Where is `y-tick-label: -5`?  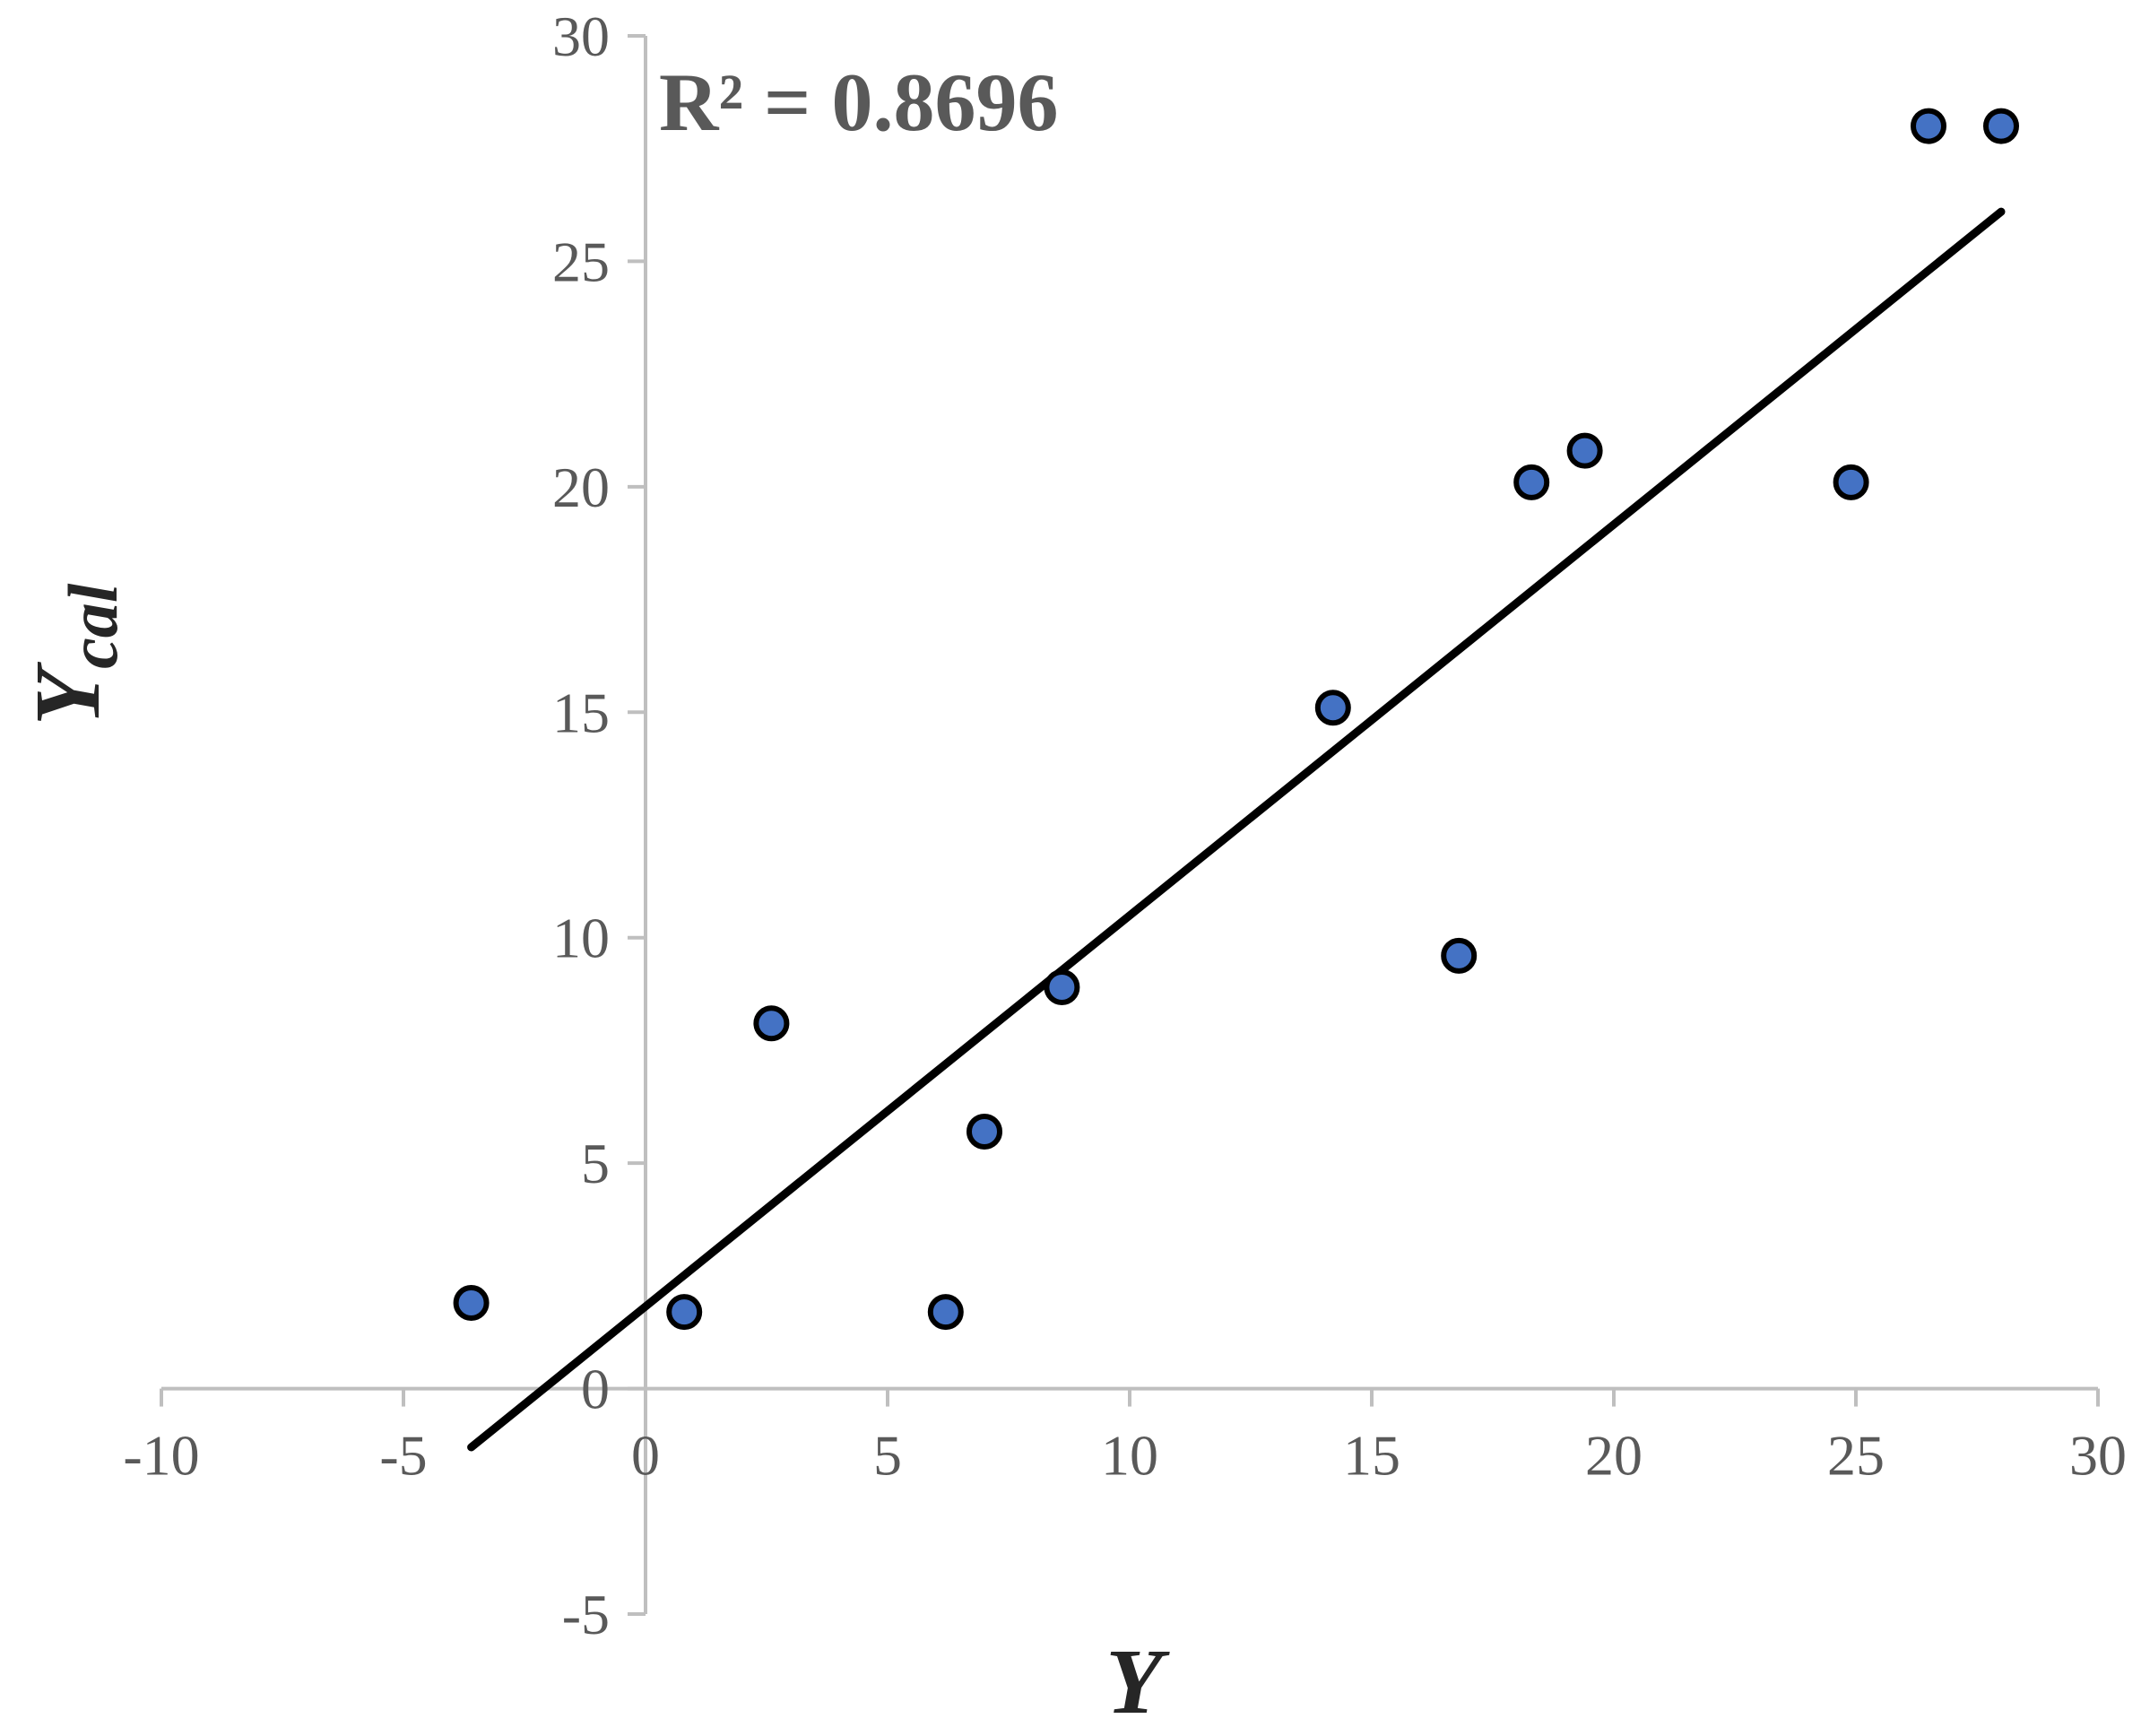
y-tick-label: -5 is located at coordinates (586, 1615).